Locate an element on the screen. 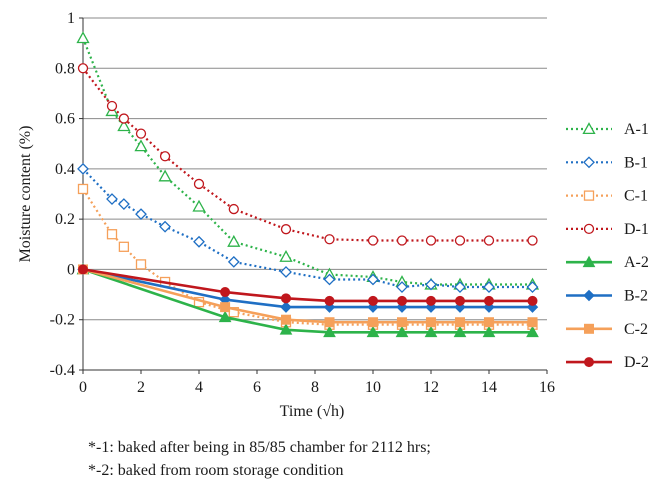  x-axis-title: Time (√h) is located at coordinates (312, 411).